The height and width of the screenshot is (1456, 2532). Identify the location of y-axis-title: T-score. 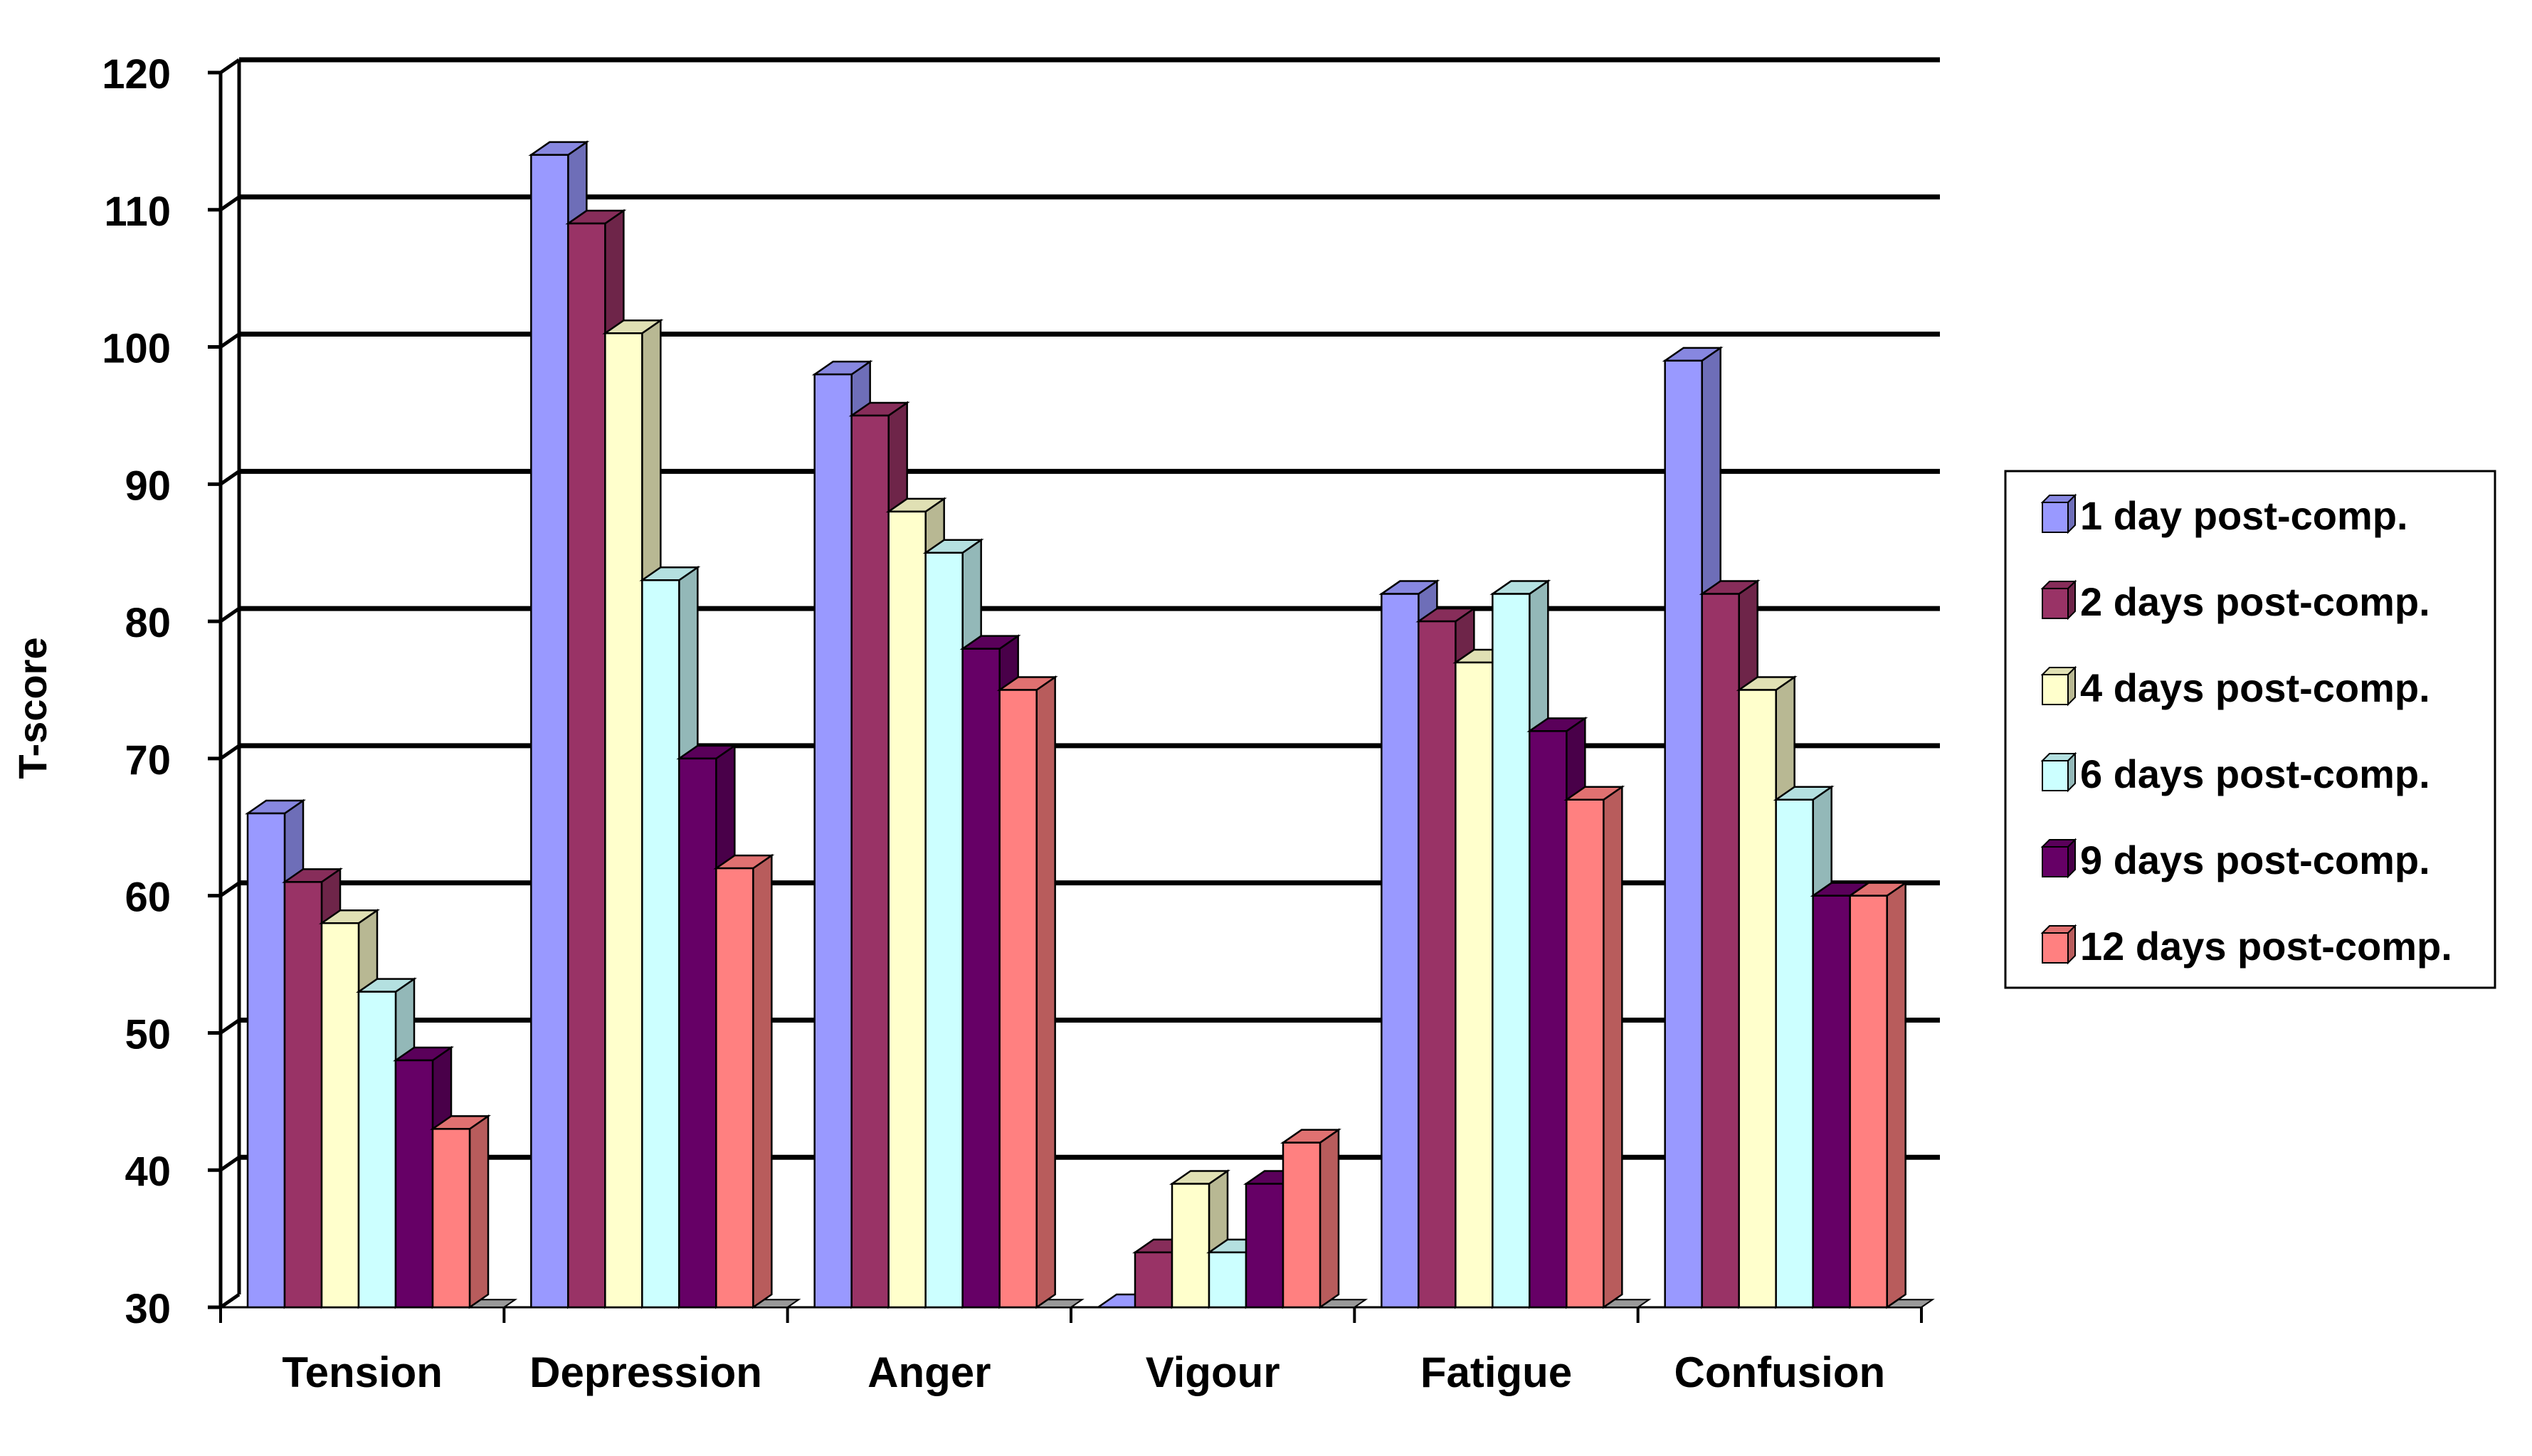
(32, 708).